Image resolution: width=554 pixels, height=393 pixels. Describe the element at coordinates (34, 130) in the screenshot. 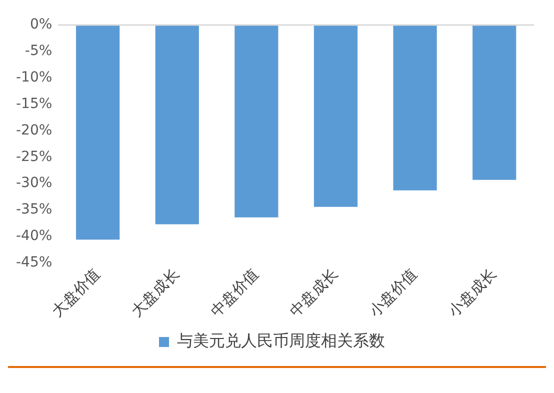

I see `y-tick-label: -20%` at that location.